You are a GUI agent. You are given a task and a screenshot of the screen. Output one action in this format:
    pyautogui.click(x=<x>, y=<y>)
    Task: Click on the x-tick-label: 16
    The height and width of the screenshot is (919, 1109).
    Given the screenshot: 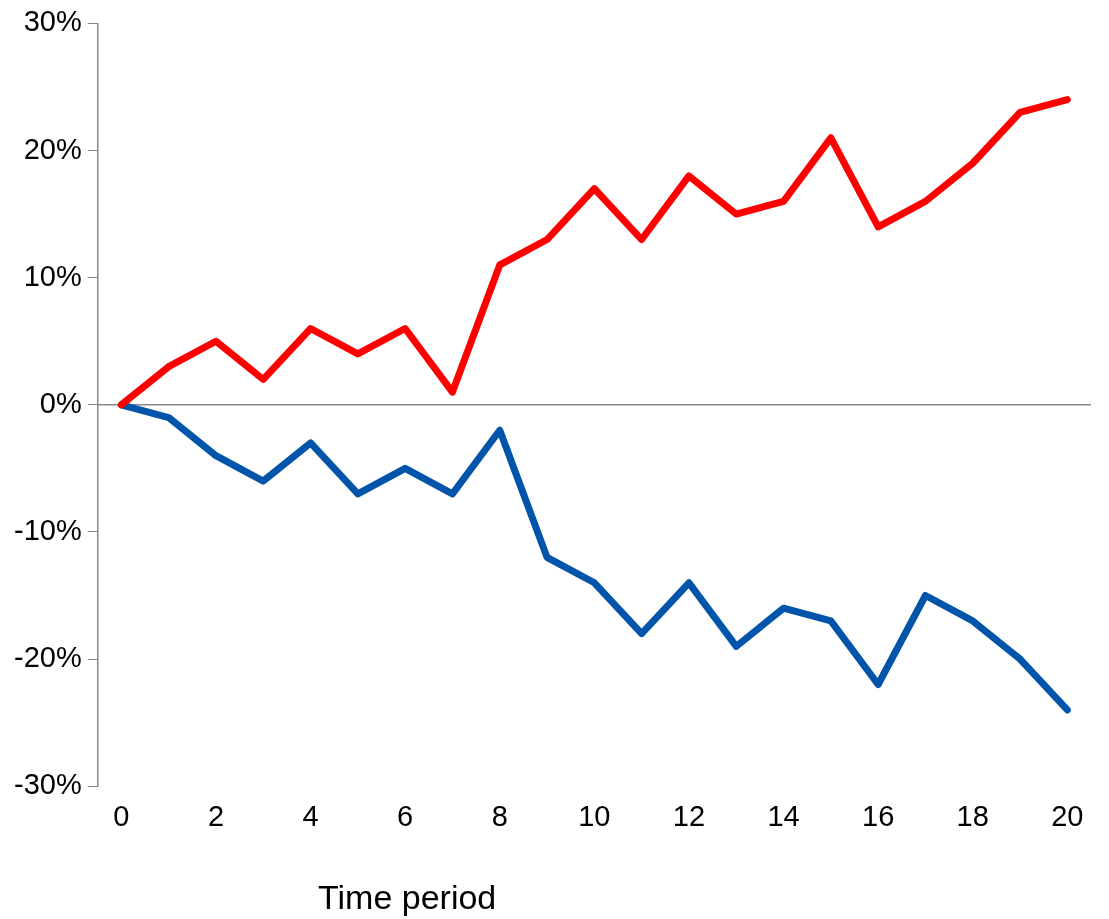 What is the action you would take?
    pyautogui.click(x=878, y=815)
    